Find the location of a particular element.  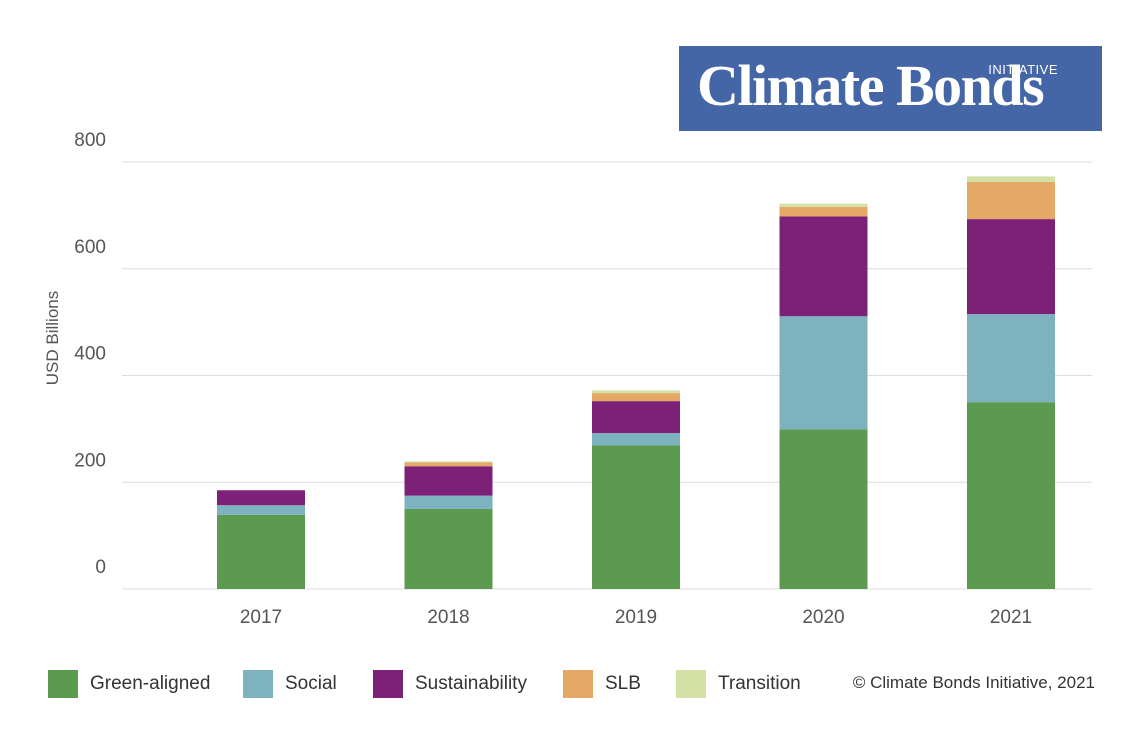

legend-item-green-aligned: Green-aligned is located at coordinates (129, 684).